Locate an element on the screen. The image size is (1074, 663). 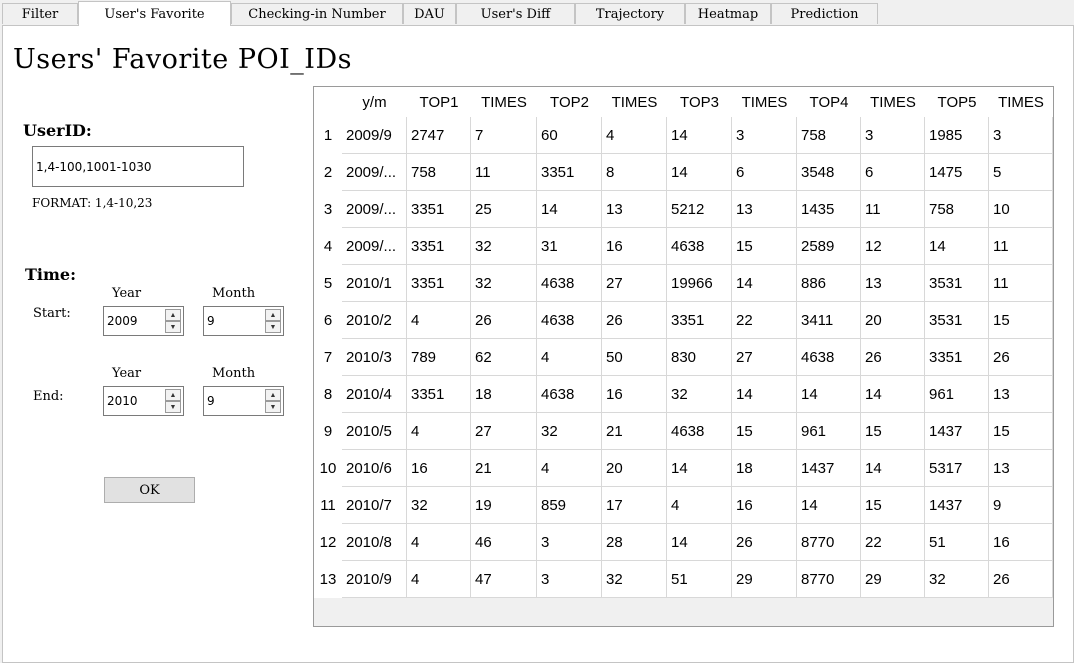
row-number: 3 is located at coordinates (328, 209).